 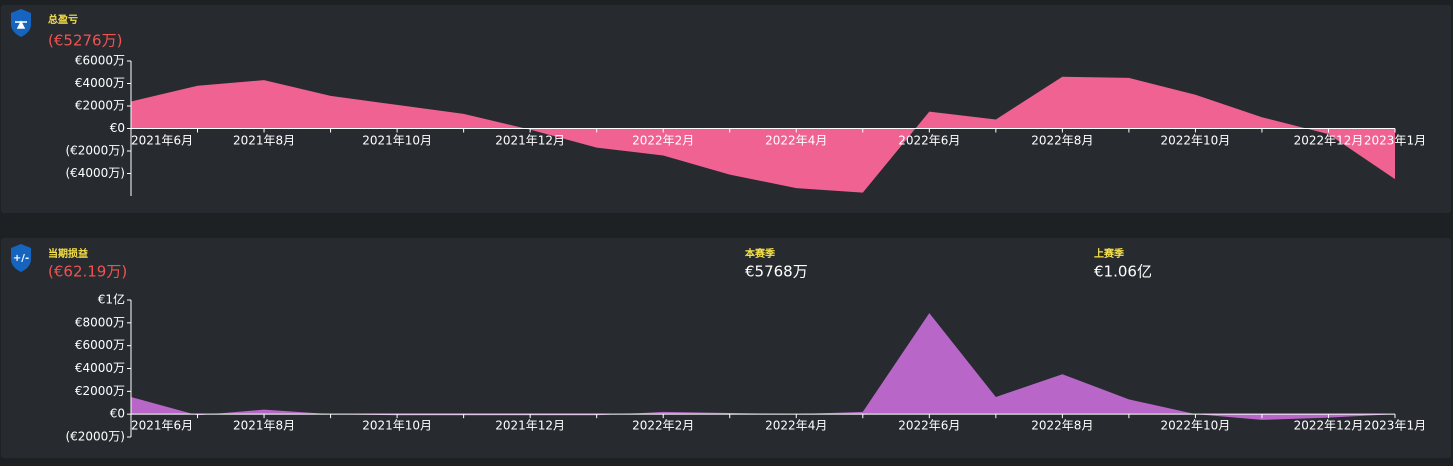 What do you see at coordinates (1123, 272) in the screenshot?
I see `stat-value: €1.06亿` at bounding box center [1123, 272].